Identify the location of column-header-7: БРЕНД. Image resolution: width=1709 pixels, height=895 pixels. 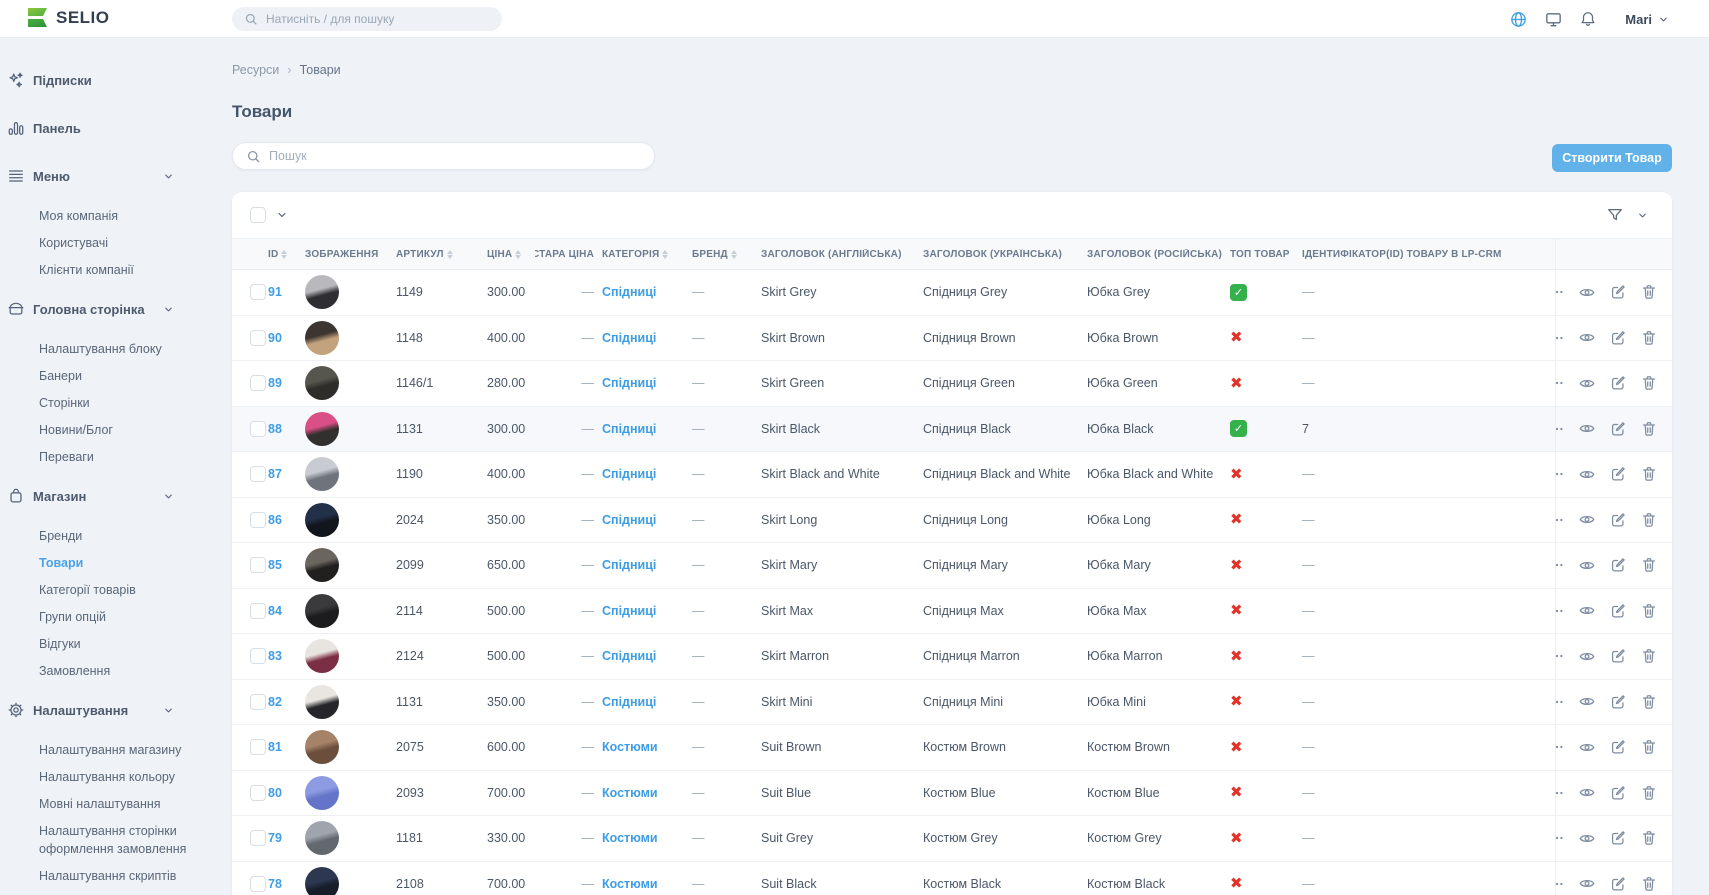
(721, 254).